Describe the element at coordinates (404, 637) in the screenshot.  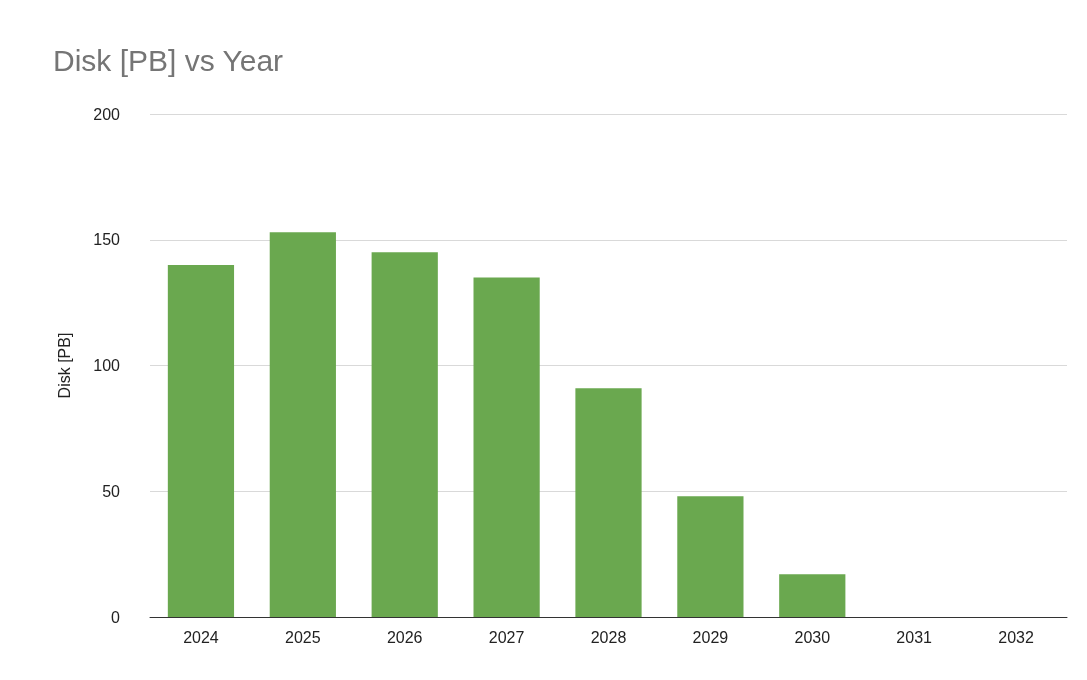
I see `x-tick-label: 2026` at that location.